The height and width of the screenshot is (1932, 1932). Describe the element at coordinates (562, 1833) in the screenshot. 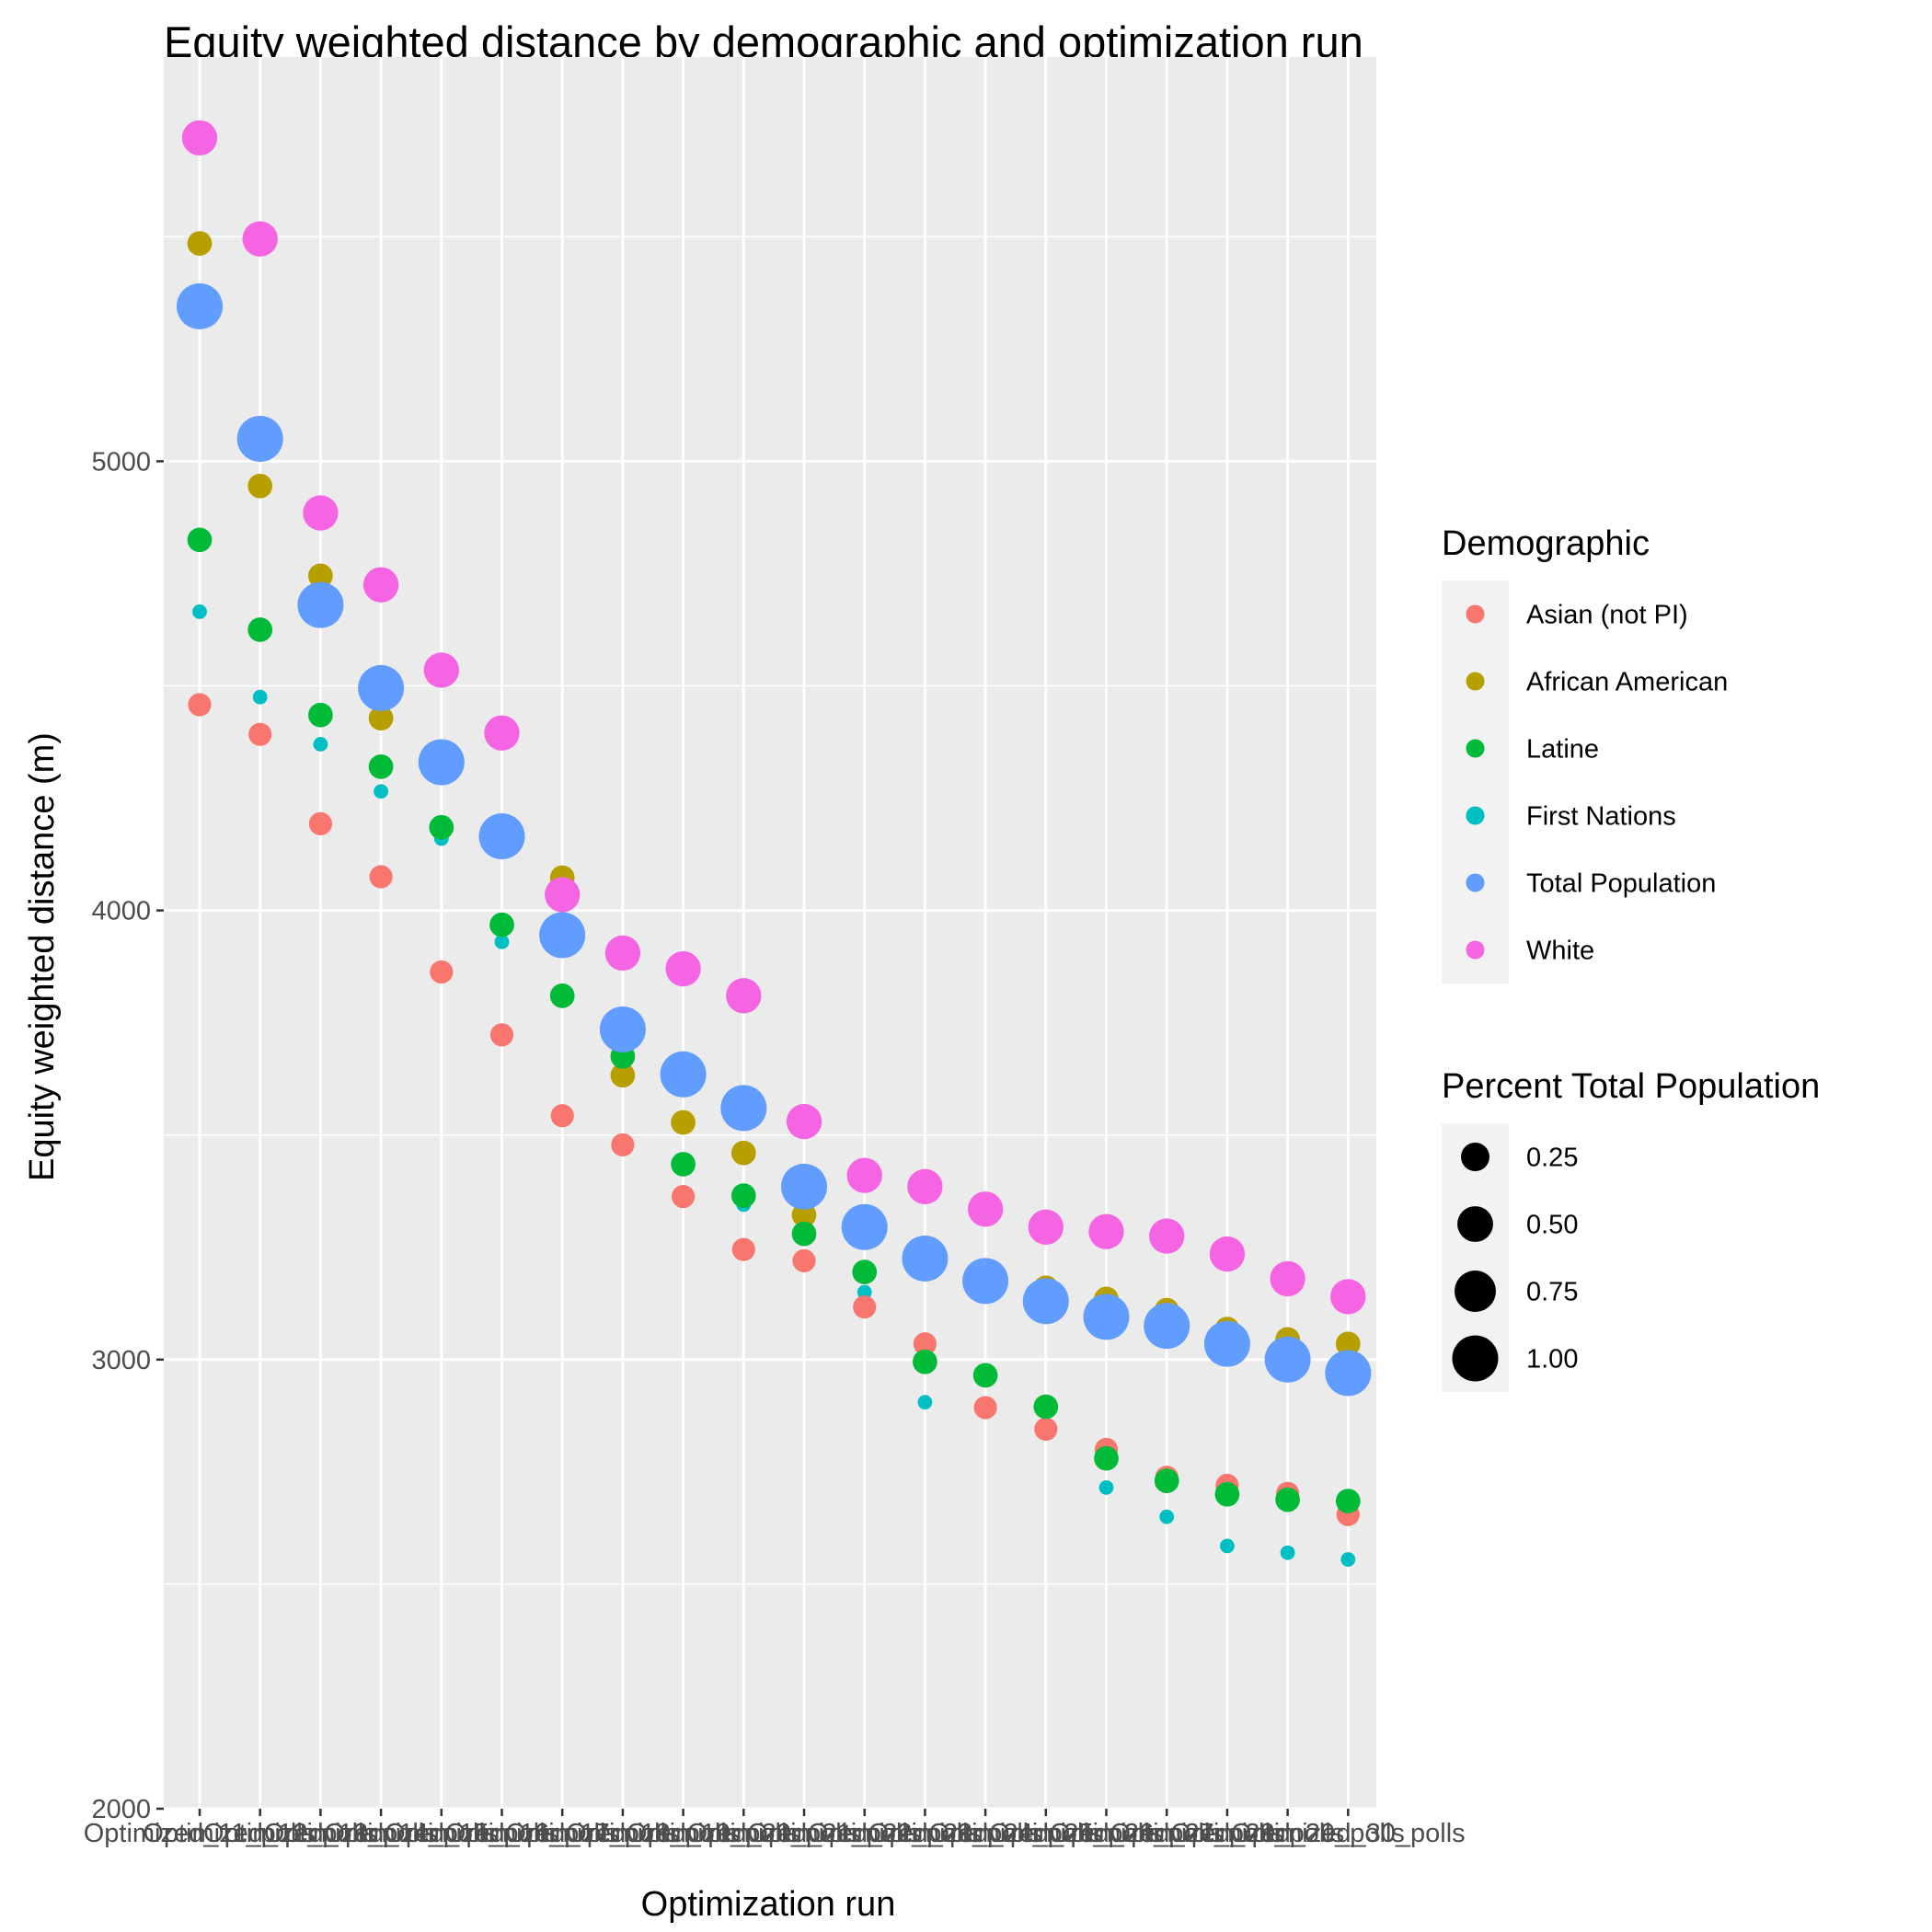

I see `x-tick-label: Optimized_17_polls` at that location.